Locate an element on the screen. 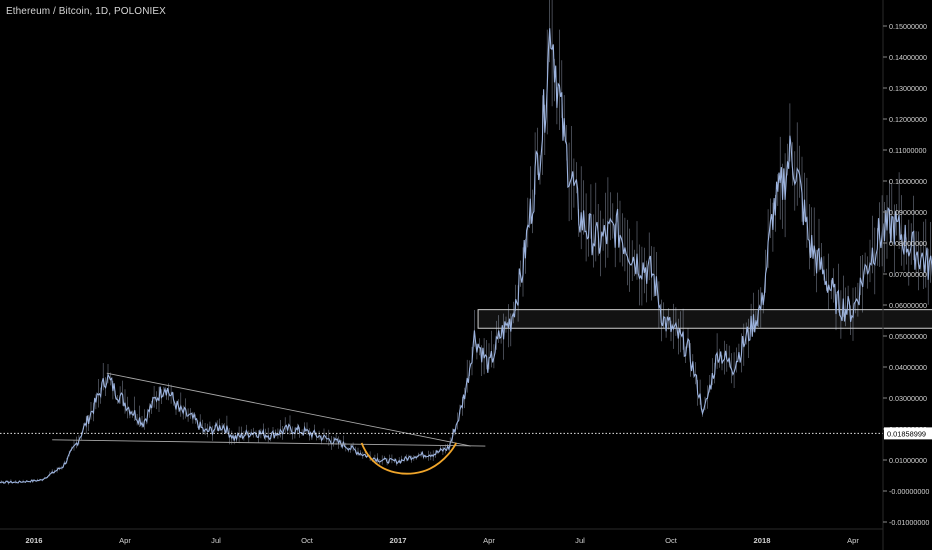  price-tick-label: 0.09000000 is located at coordinates (908, 212).